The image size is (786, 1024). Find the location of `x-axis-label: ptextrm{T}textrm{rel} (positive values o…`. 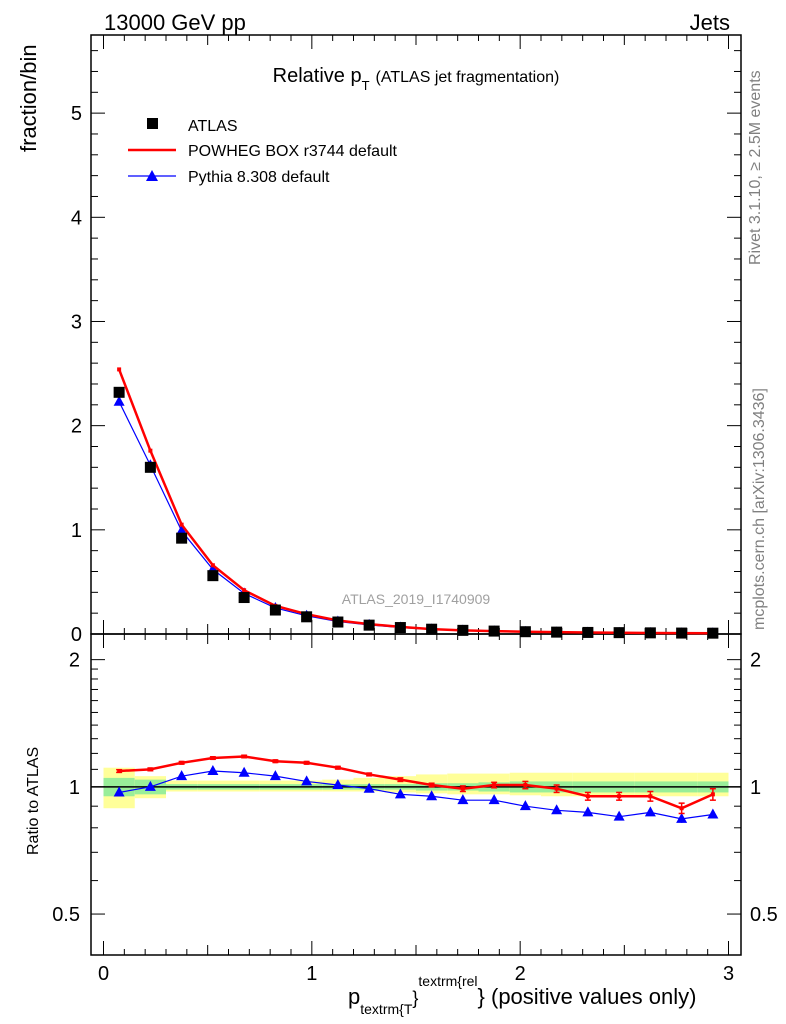

x-axis-label: ptextrm{T}textrm{rel} (positive values o… is located at coordinates (522, 995).